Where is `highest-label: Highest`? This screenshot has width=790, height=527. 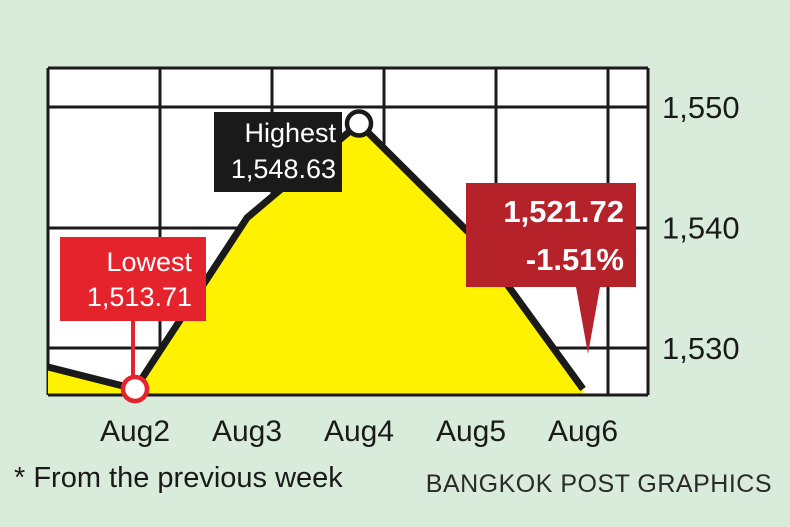 highest-label: Highest is located at coordinates (290, 133).